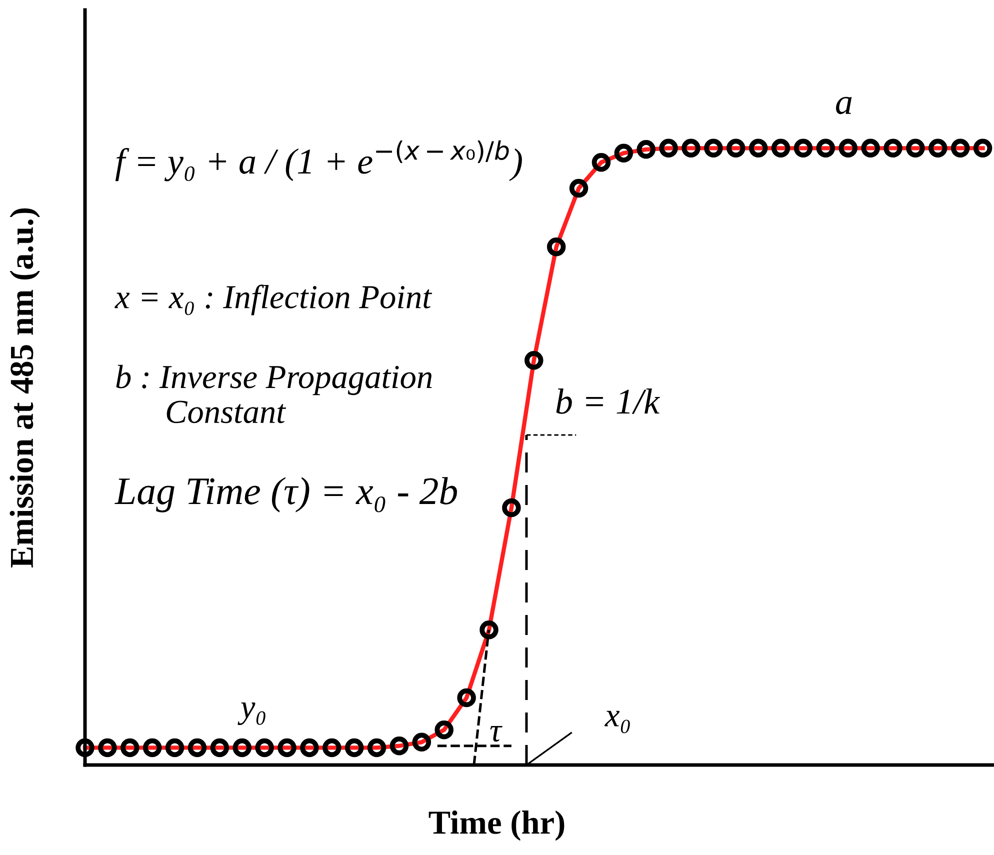 The image size is (994, 855). I want to click on annotation: τ, so click(496, 734).